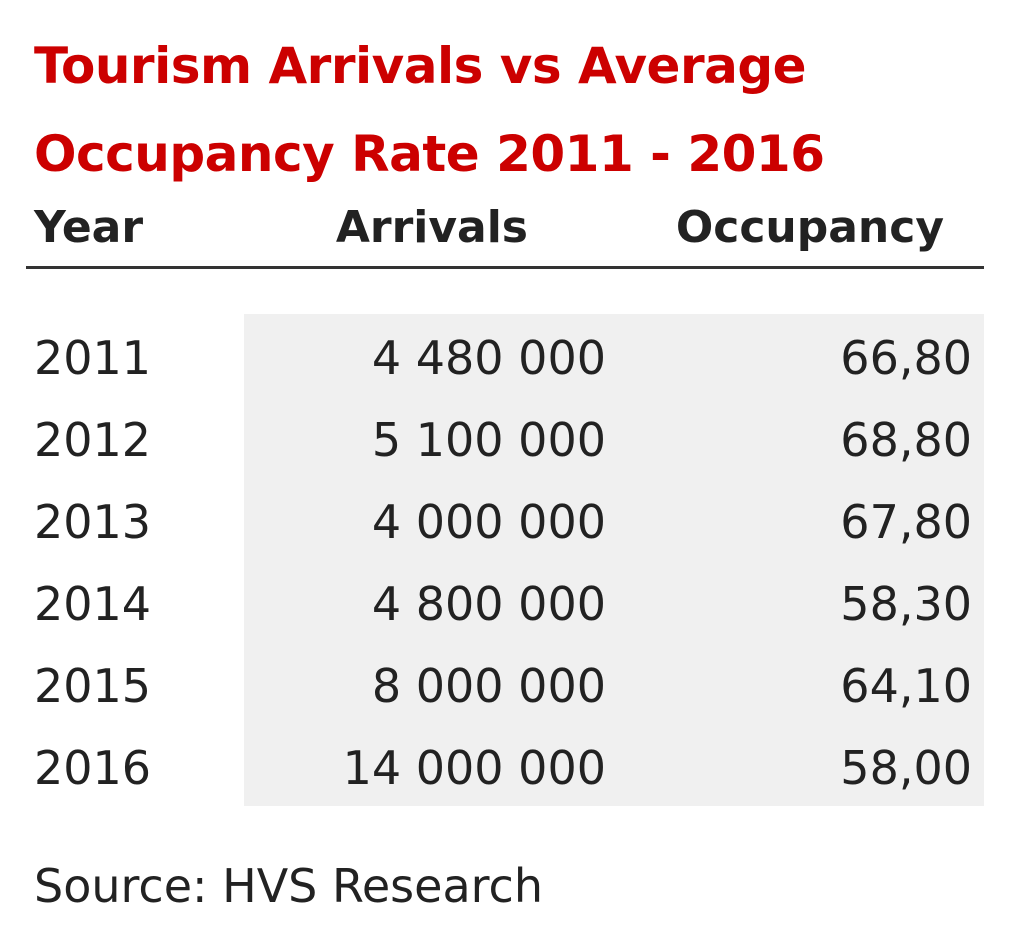 The image size is (1024, 948). Describe the element at coordinates (93, 604) in the screenshot. I see `cell-year: 2014` at that location.